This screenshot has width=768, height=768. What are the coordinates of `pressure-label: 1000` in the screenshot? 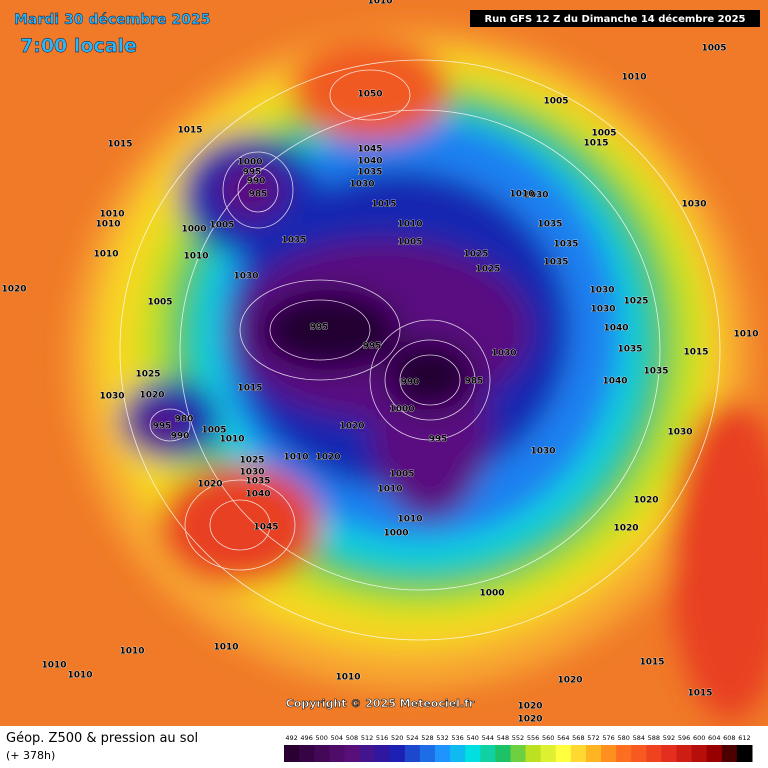 It's located at (249, 163).